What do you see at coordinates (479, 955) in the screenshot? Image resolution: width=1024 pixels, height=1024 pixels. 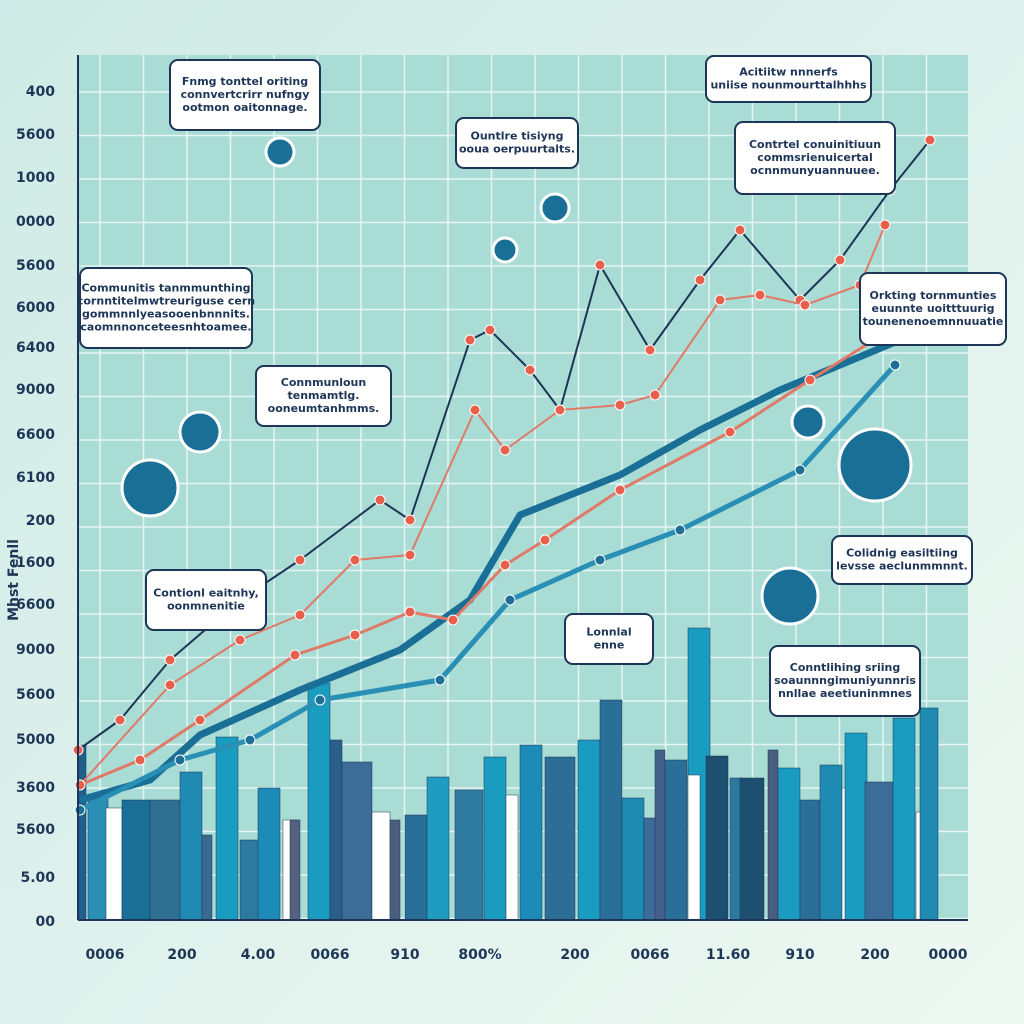 I see `x-tick-label: 800%` at bounding box center [479, 955].